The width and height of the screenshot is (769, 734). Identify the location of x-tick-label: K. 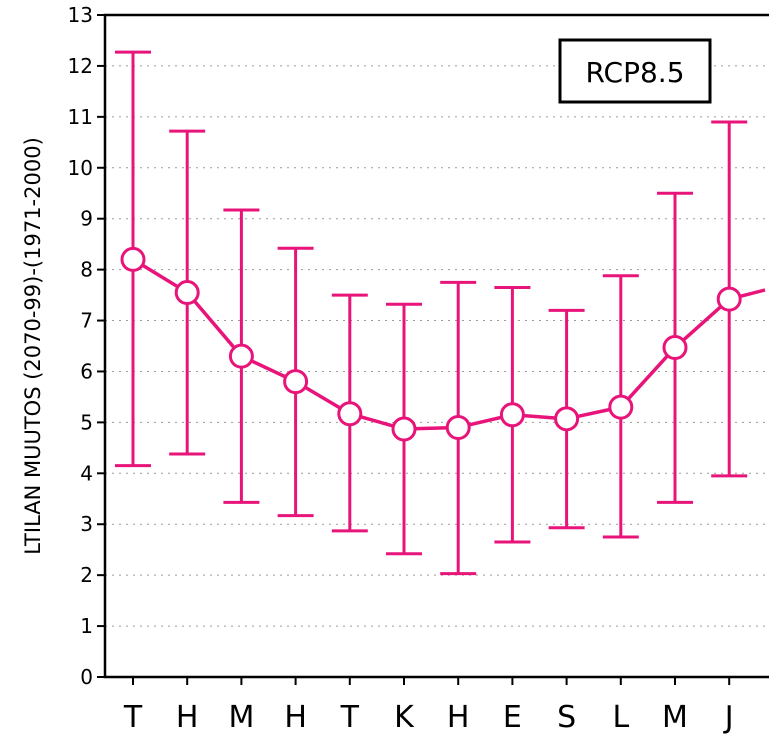
(404, 717).